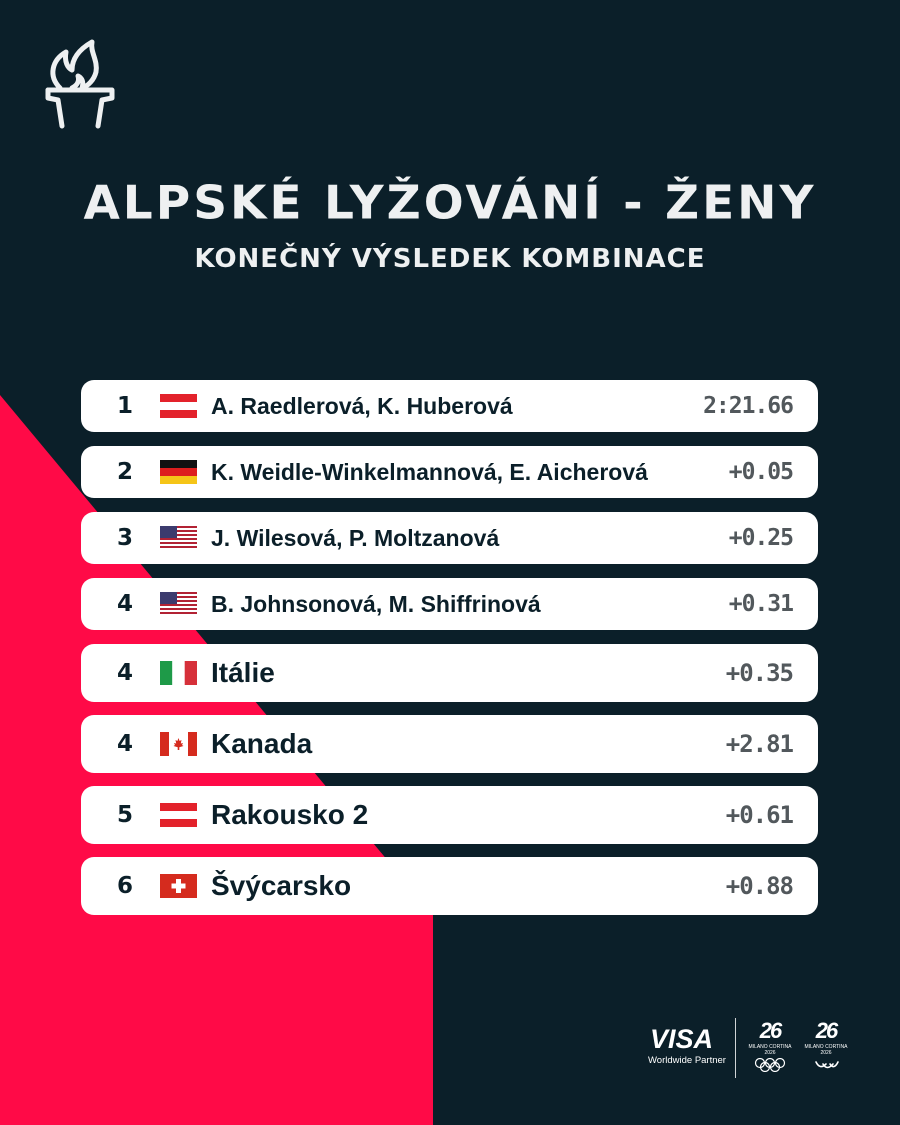  What do you see at coordinates (449, 673) in the screenshot?
I see `result-row: 4 Itálie +0.35` at bounding box center [449, 673].